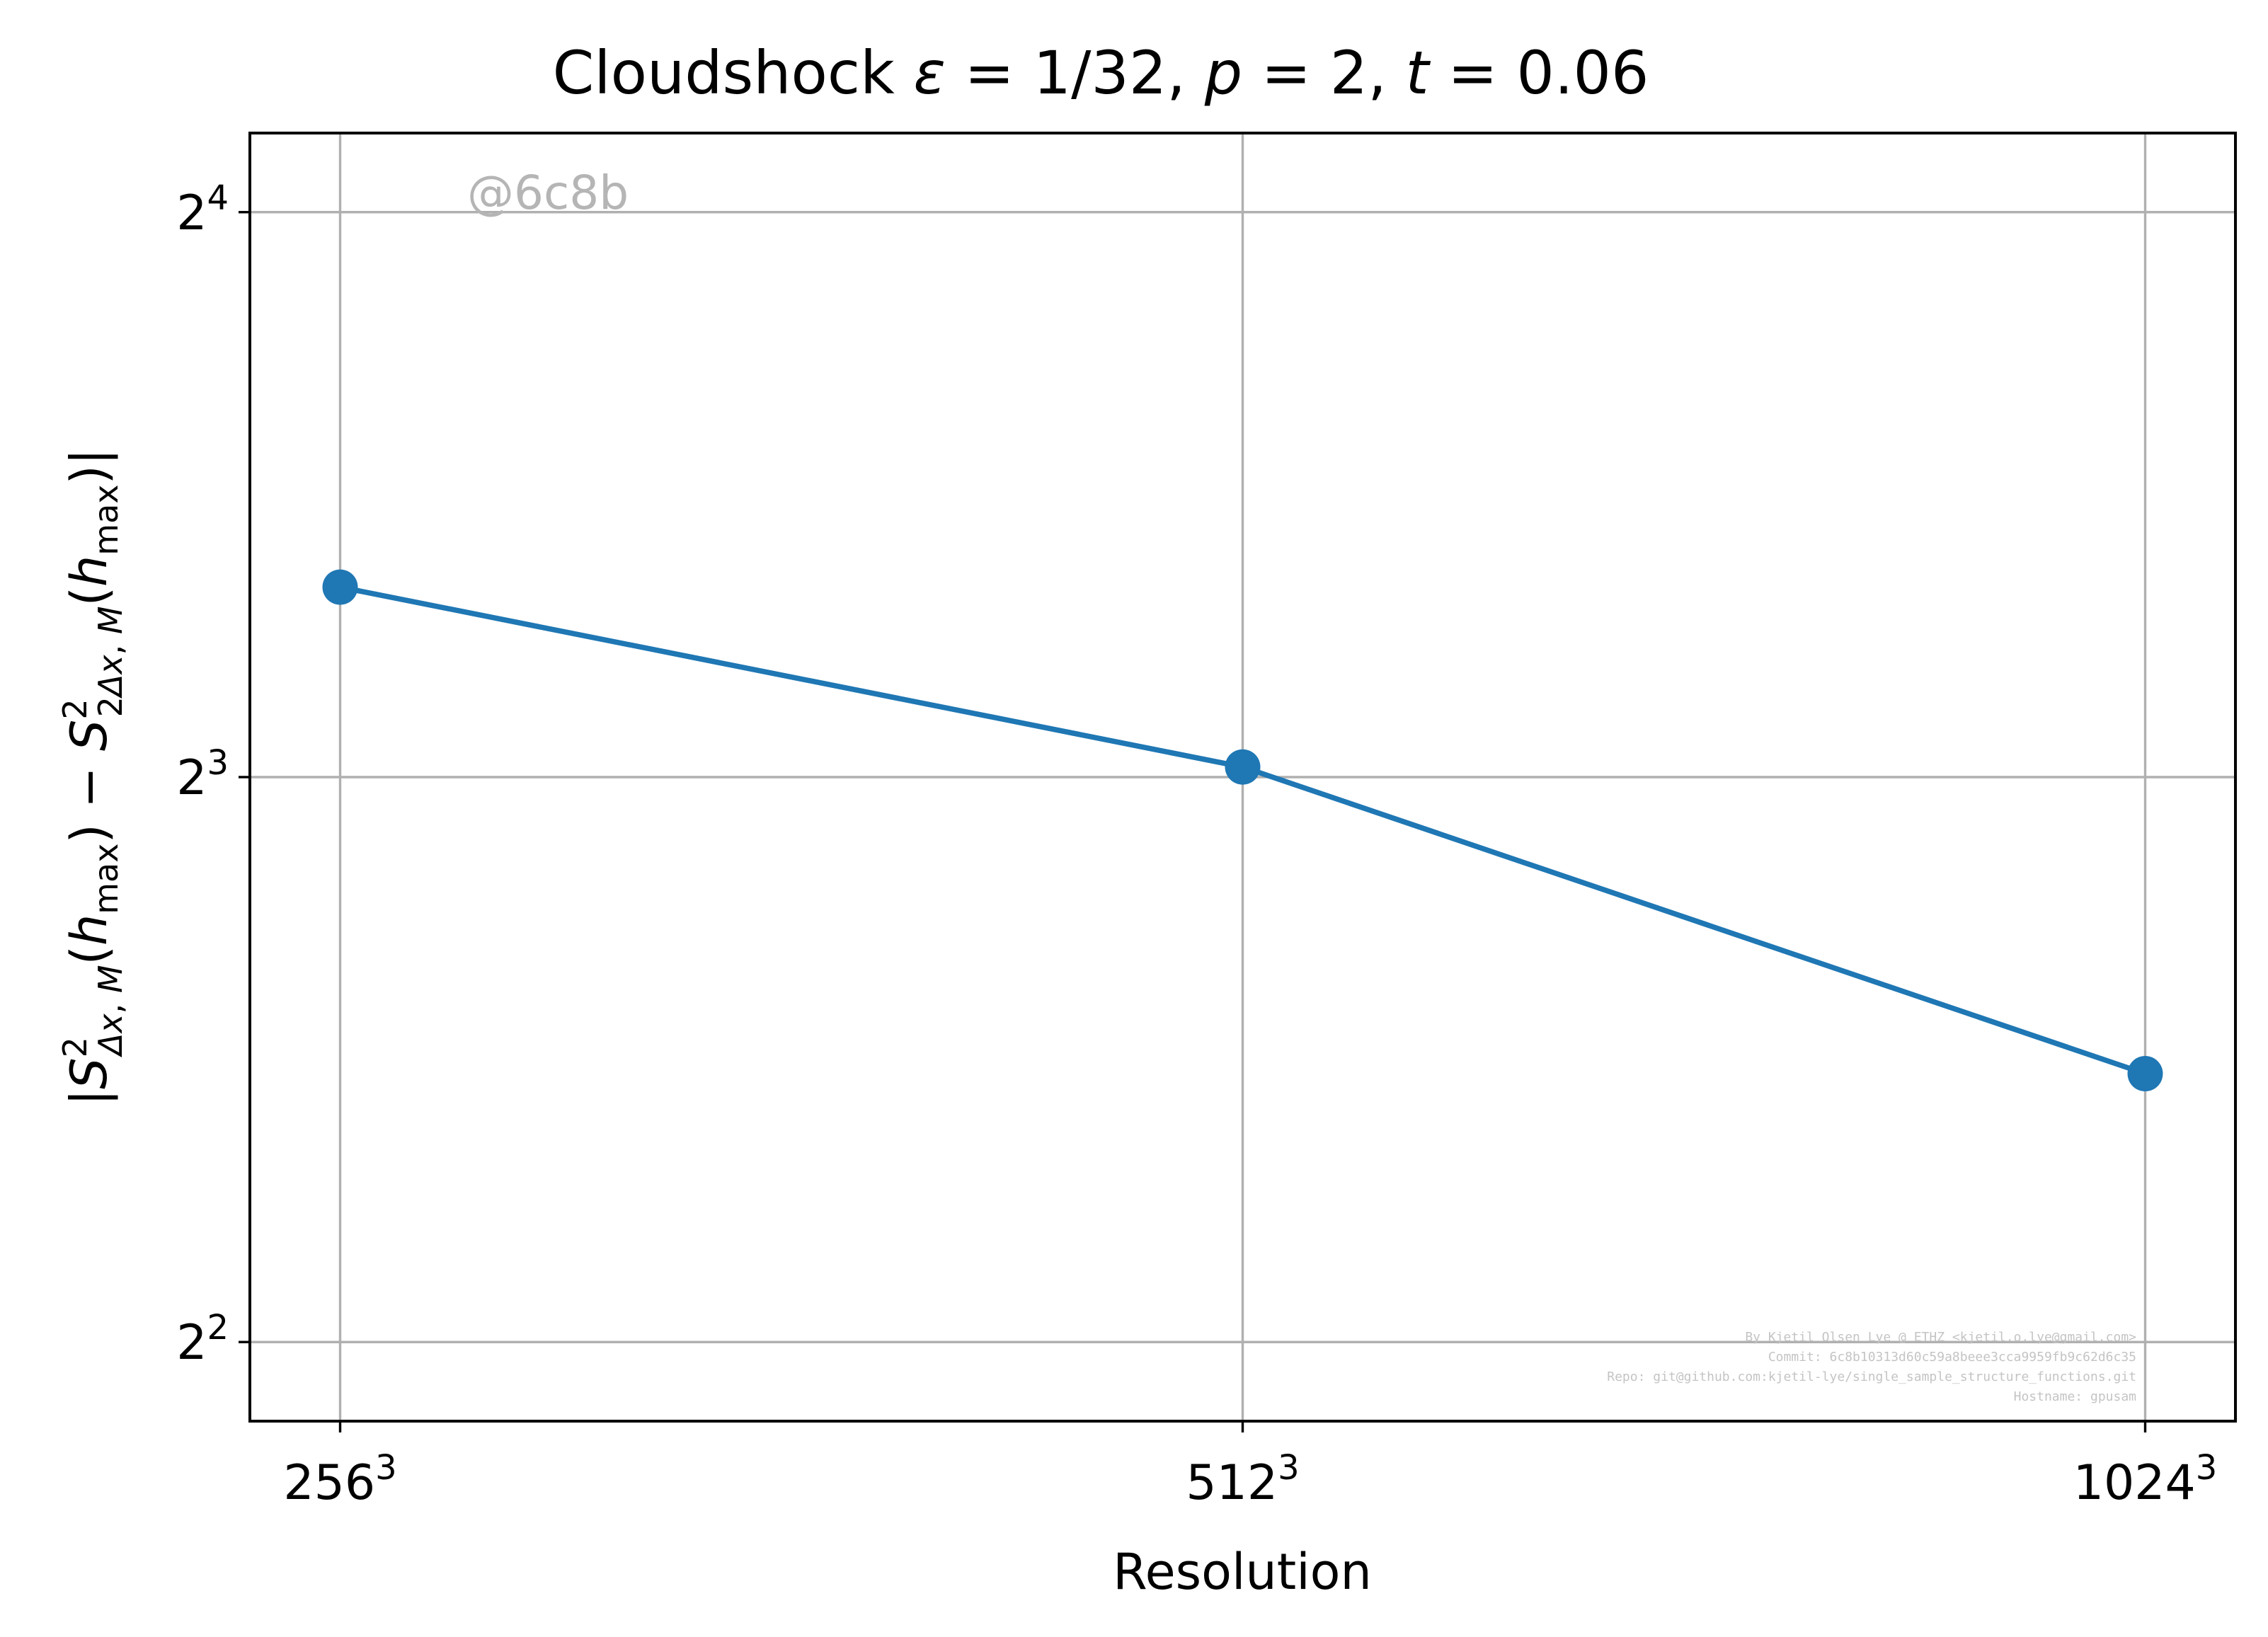 The width and height of the screenshot is (2268, 1637). What do you see at coordinates (548, 193) in the screenshot?
I see `watermark: @6c8b` at bounding box center [548, 193].